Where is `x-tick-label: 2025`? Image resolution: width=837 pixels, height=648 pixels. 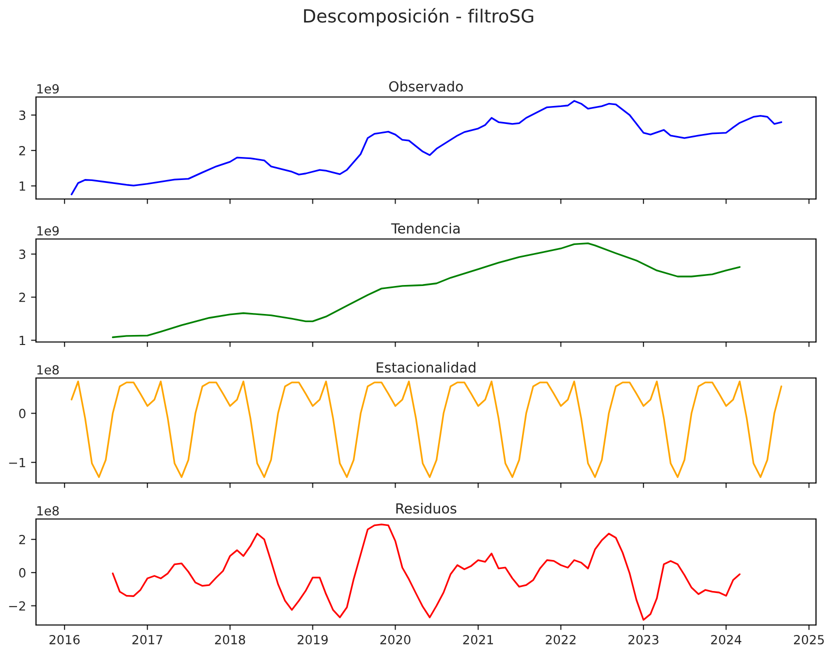 x-tick-label: 2025 is located at coordinates (809, 639).